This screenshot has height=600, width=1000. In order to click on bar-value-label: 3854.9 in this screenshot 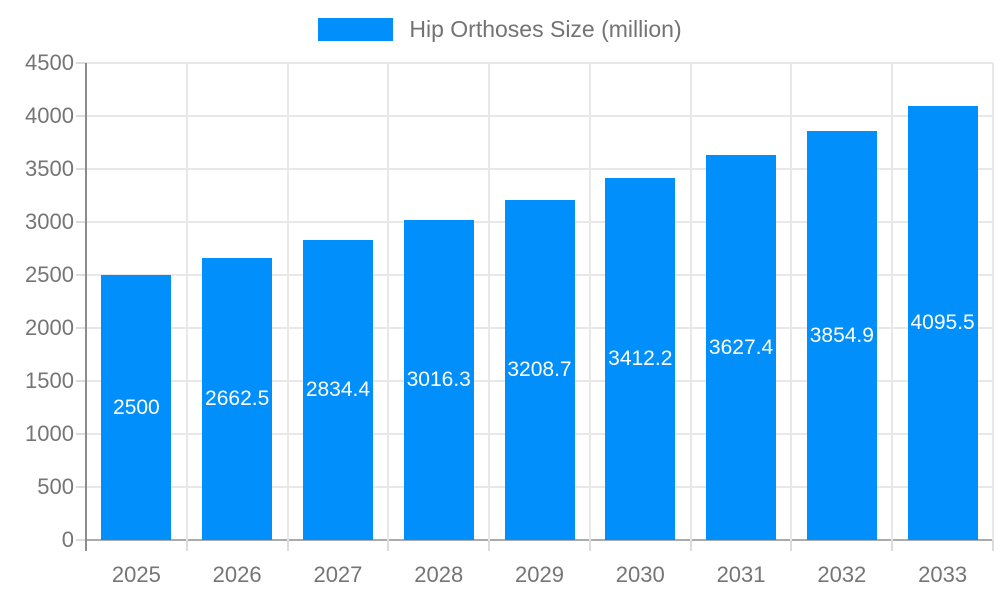, I will do `click(841, 335)`.